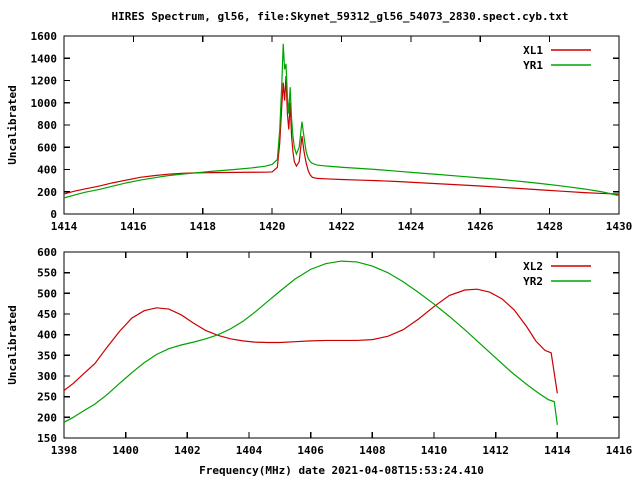 The image size is (640, 480). Describe the element at coordinates (480, 226) in the screenshot. I see `x-tick-label: 1426` at that location.